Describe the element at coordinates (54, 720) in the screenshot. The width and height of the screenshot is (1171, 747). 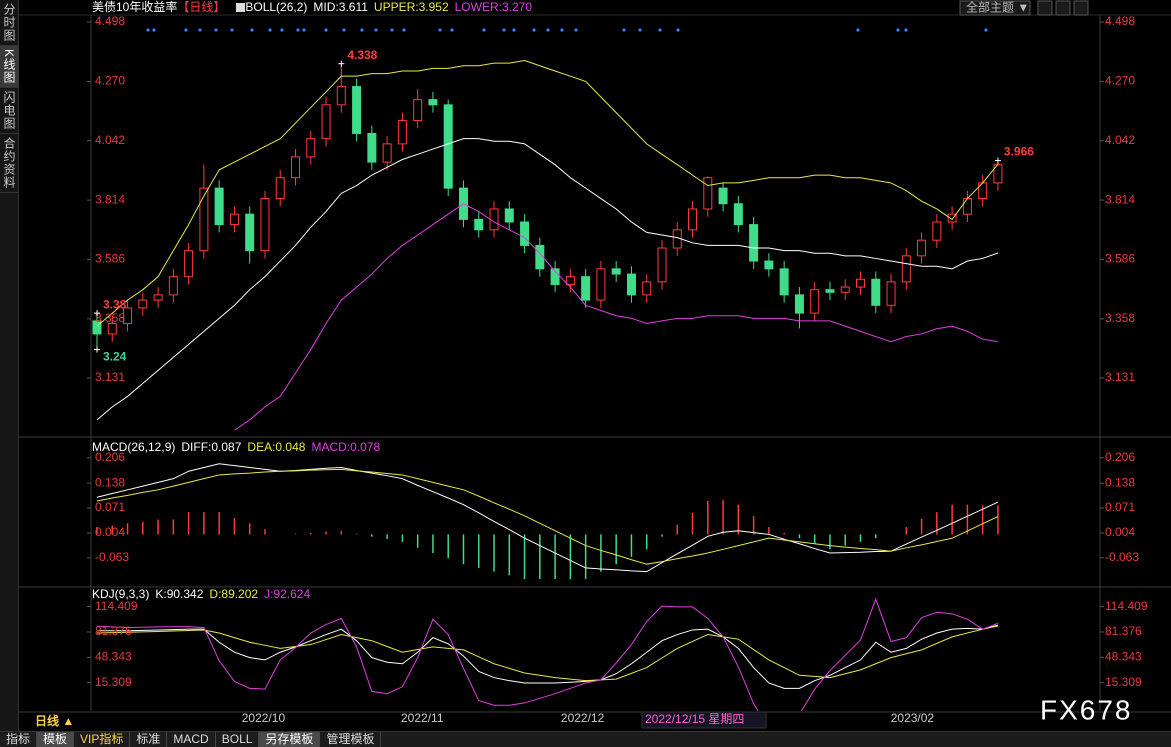
I see `period-button: 日线 ▲` at that location.